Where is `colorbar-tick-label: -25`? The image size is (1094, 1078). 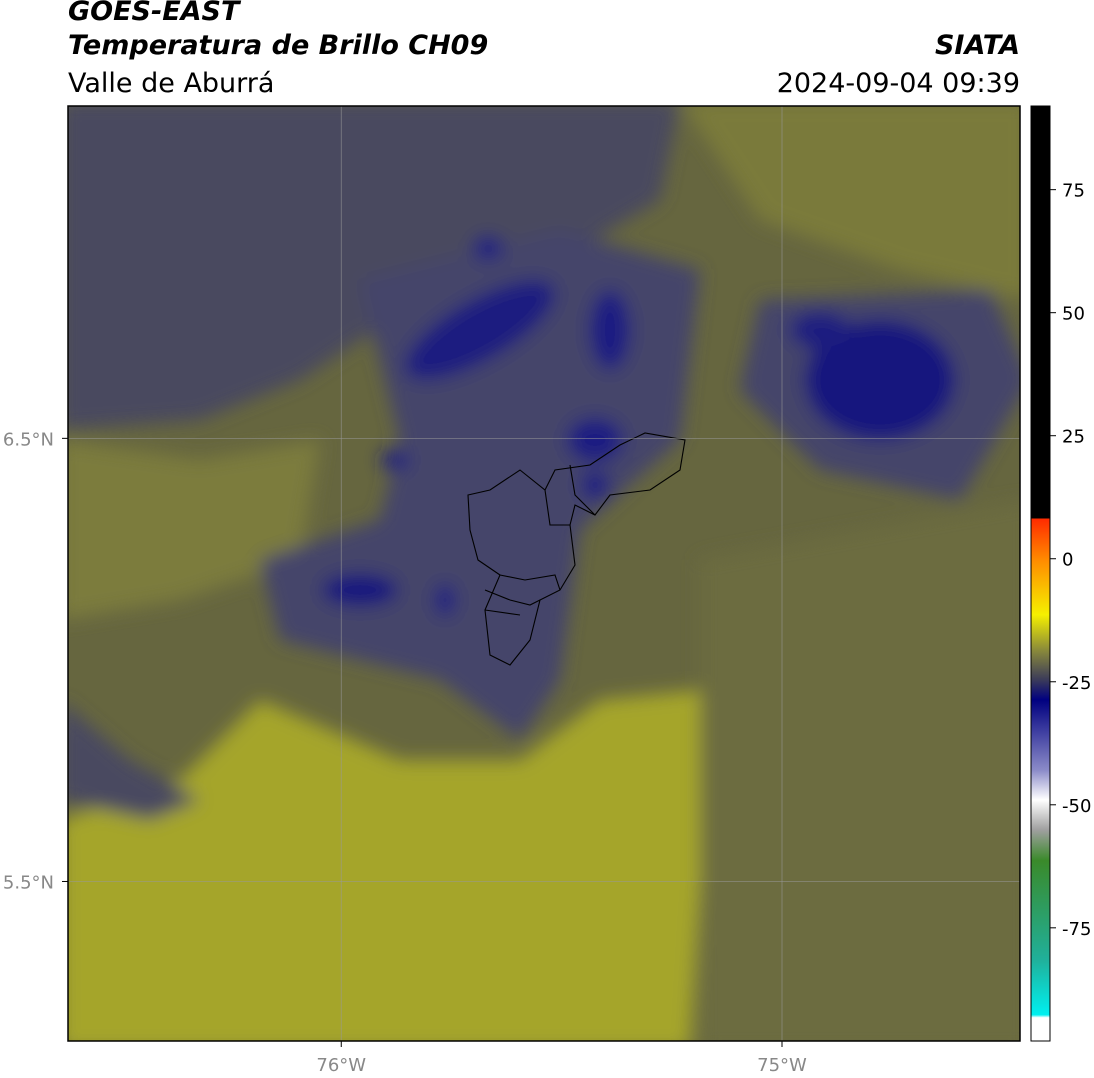
colorbar-tick-label: -25 is located at coordinates (1076, 683).